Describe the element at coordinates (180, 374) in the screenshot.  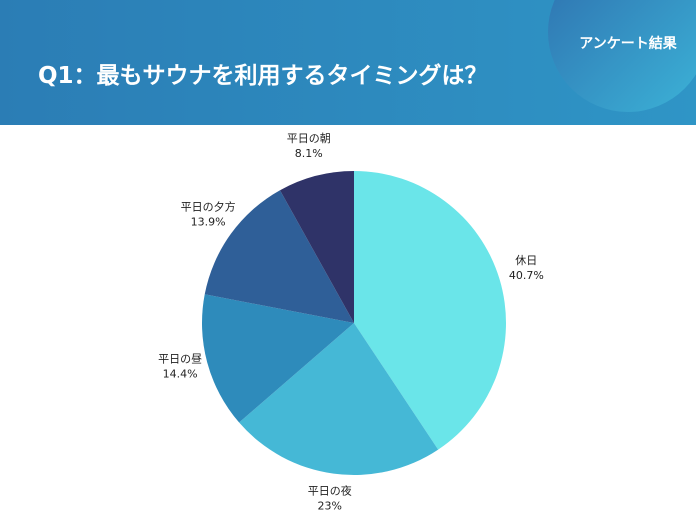
I see `value-label: 14.4%` at that location.